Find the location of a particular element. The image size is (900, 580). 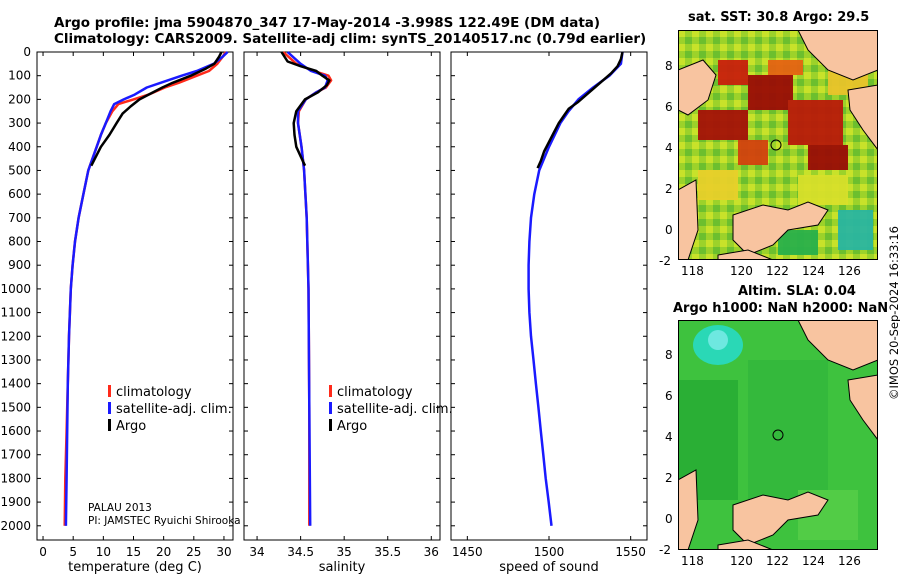

x-tick-label: 10 is located at coordinates (103, 552).